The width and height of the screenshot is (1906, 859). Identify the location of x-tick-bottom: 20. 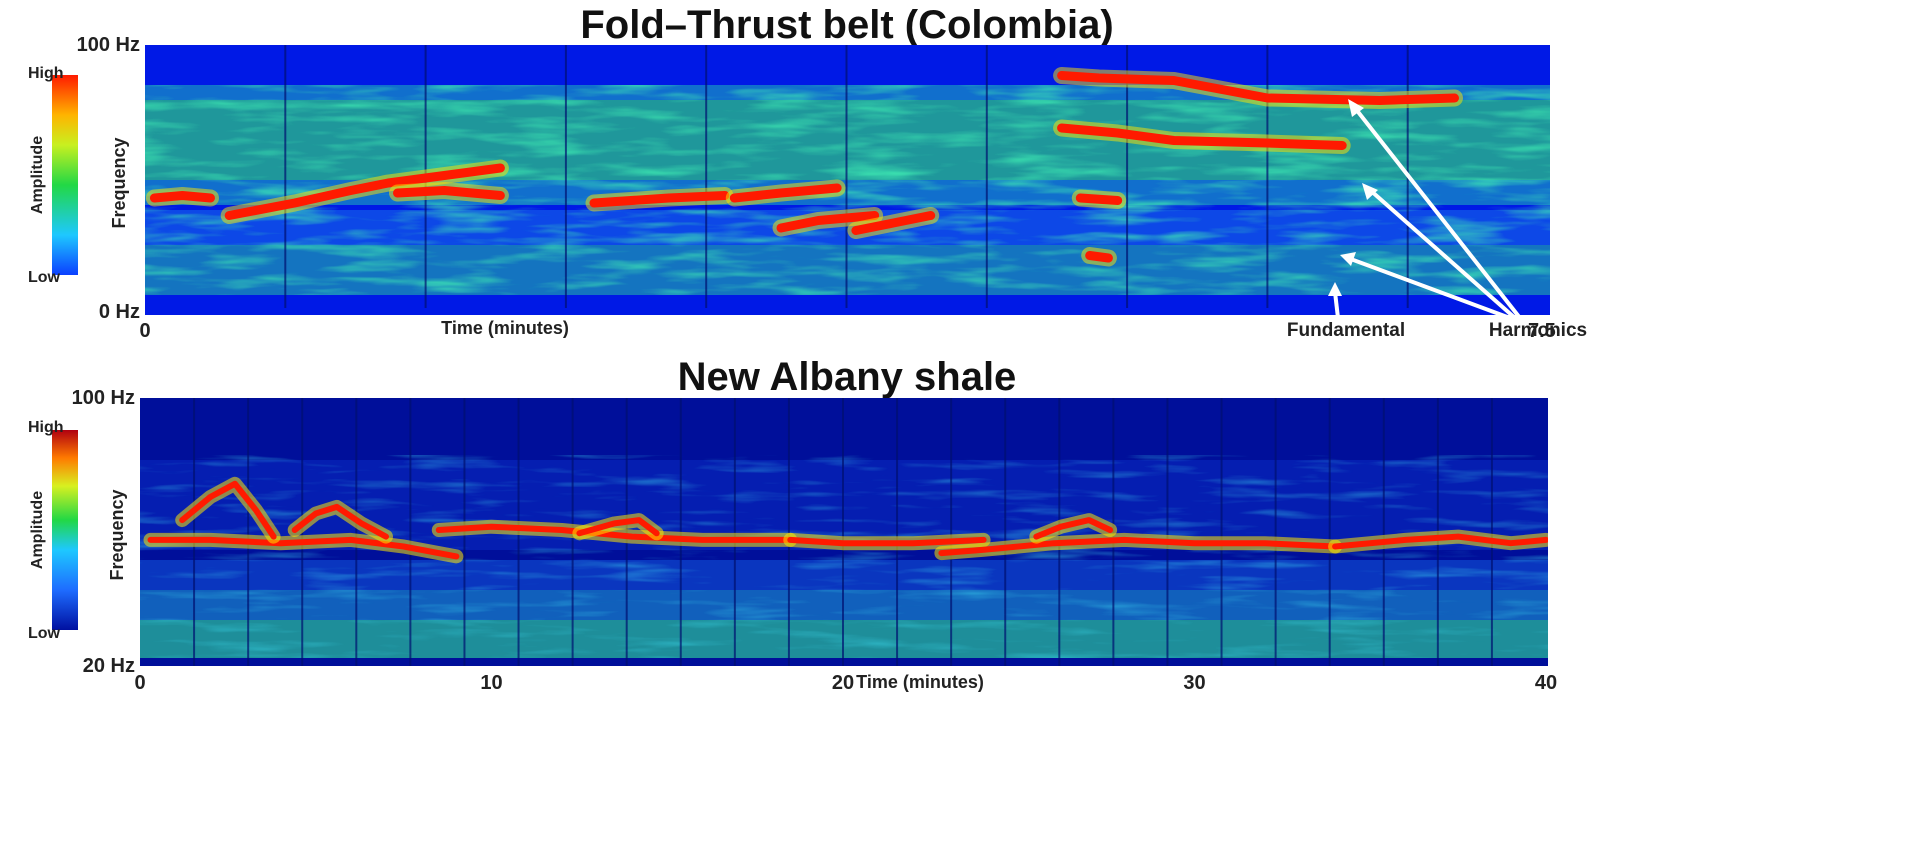
(843, 683).